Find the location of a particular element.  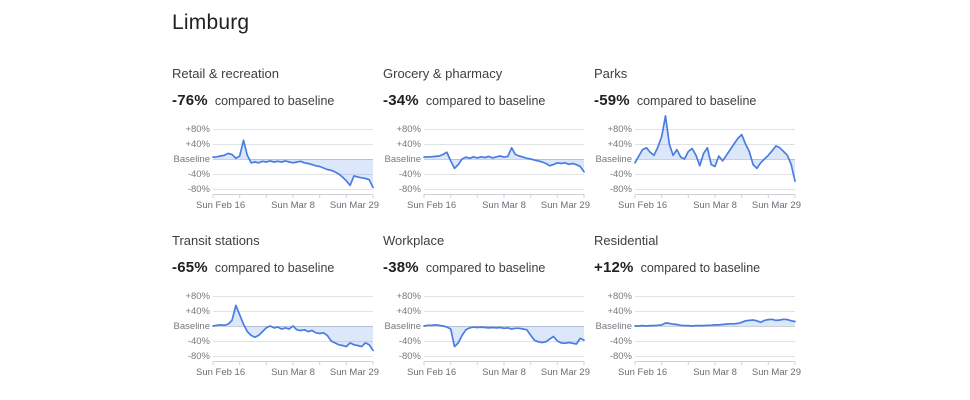

chart-change-row: -34% compared to baseline is located at coordinates (486, 101).